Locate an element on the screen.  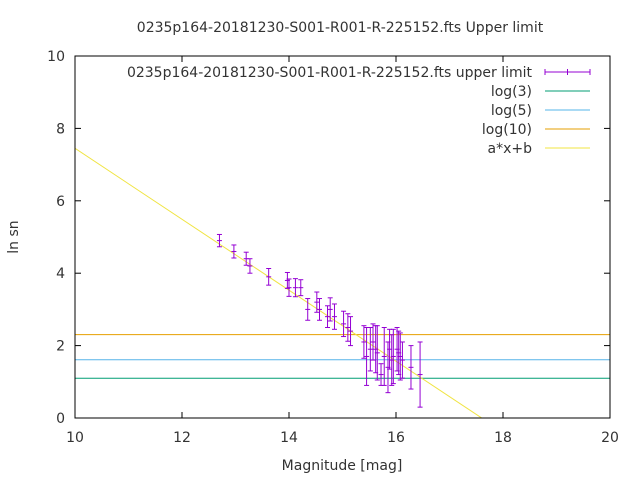
x-tick-label-18: 18 is located at coordinates (503, 438).